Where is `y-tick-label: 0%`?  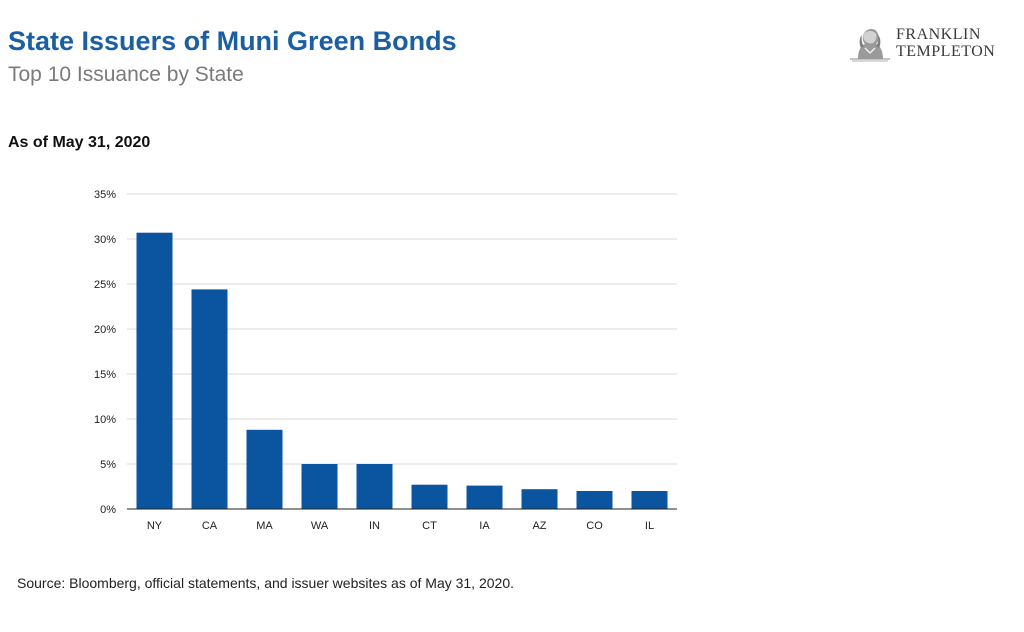 y-tick-label: 0% is located at coordinates (108, 510).